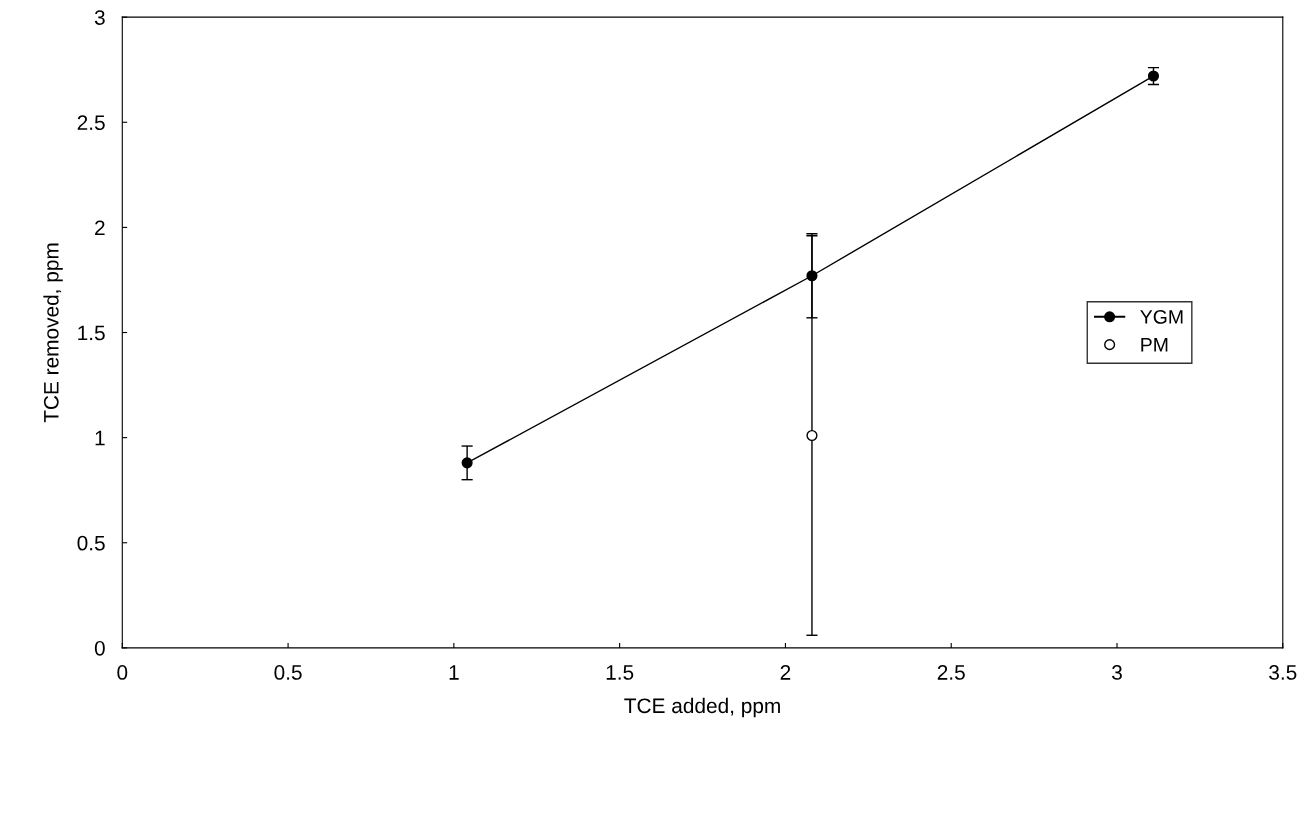 The width and height of the screenshot is (1301, 817). What do you see at coordinates (1117, 672) in the screenshot?
I see `x-tick-label: 3` at bounding box center [1117, 672].